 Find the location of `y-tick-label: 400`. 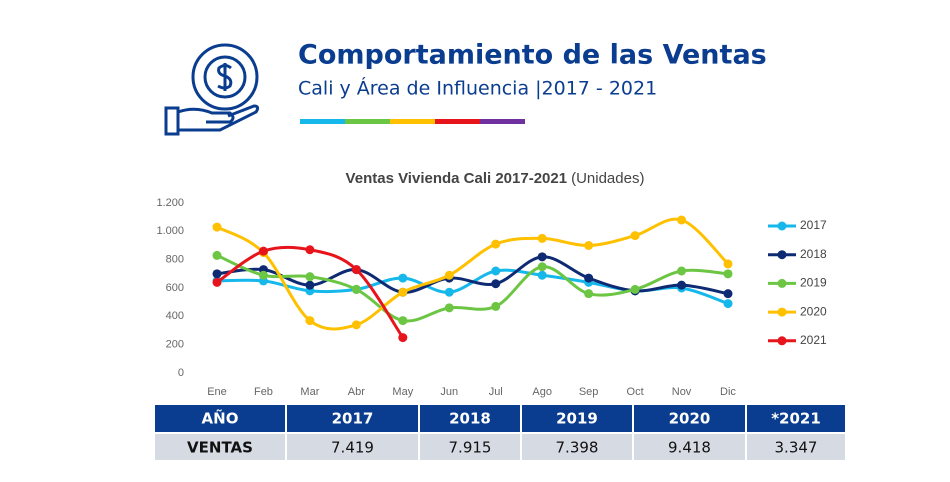

y-tick-label: 400 is located at coordinates (175, 316).